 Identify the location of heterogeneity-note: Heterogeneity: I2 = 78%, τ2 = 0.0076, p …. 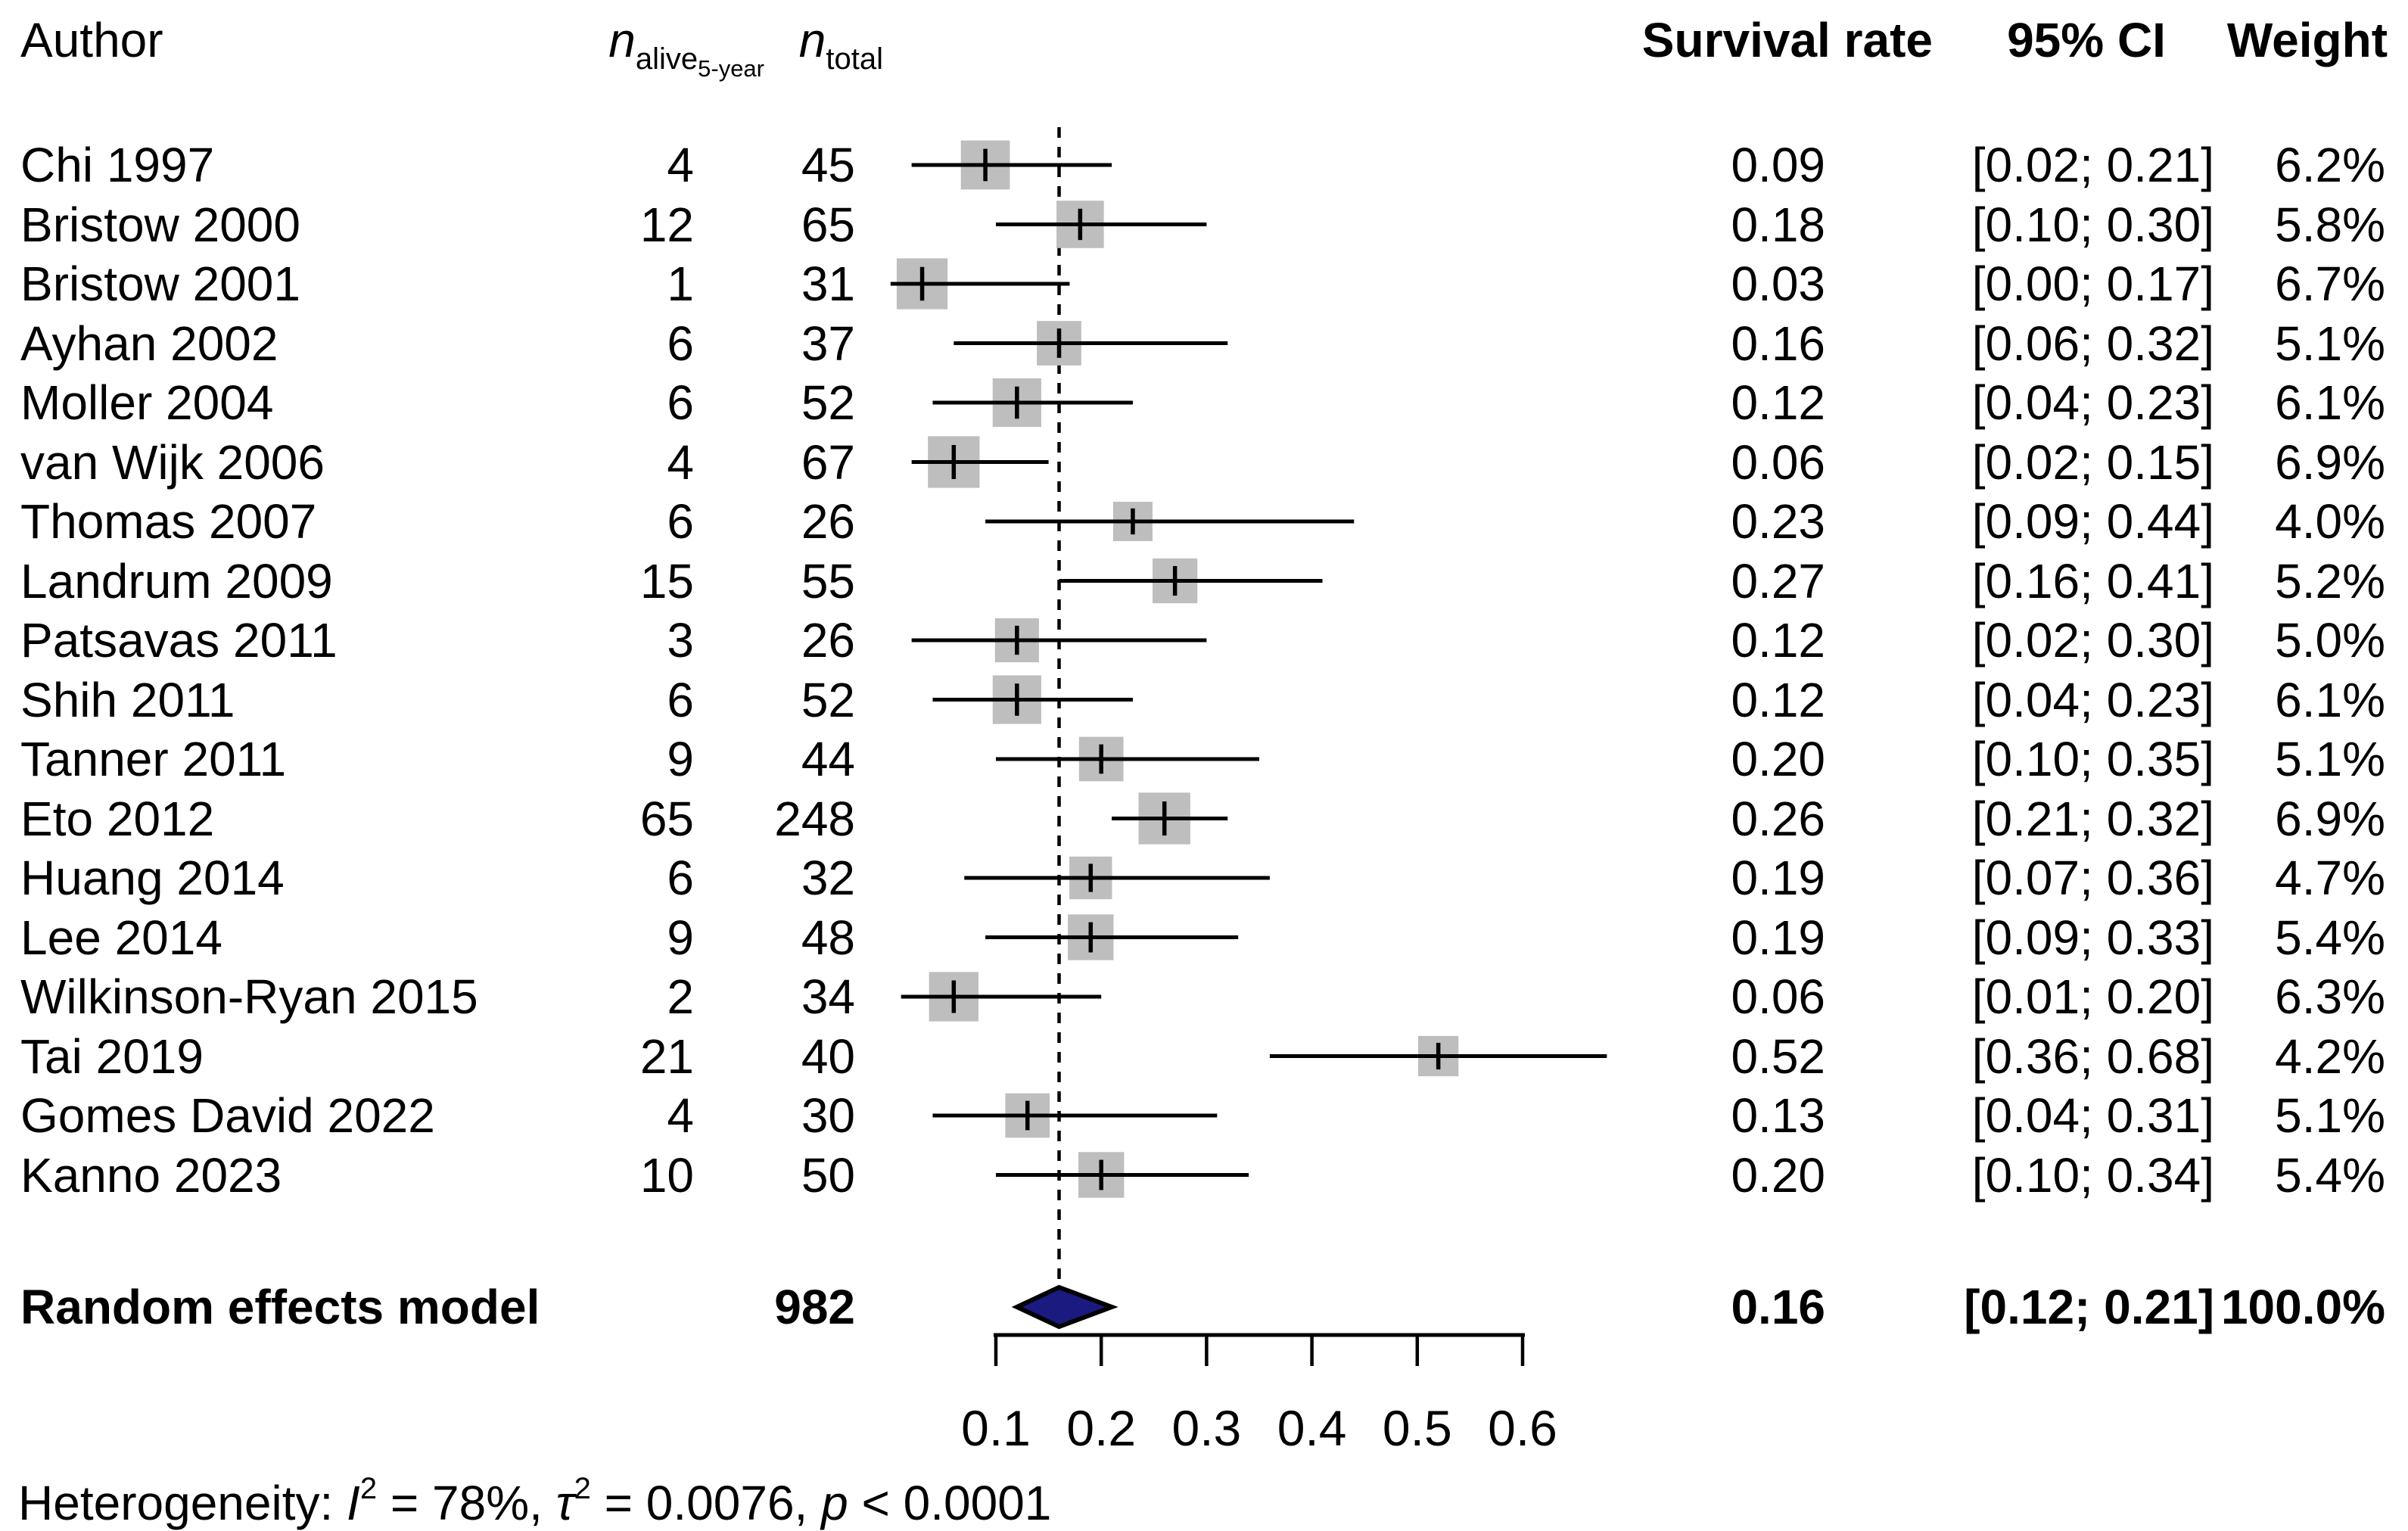
(534, 1496).